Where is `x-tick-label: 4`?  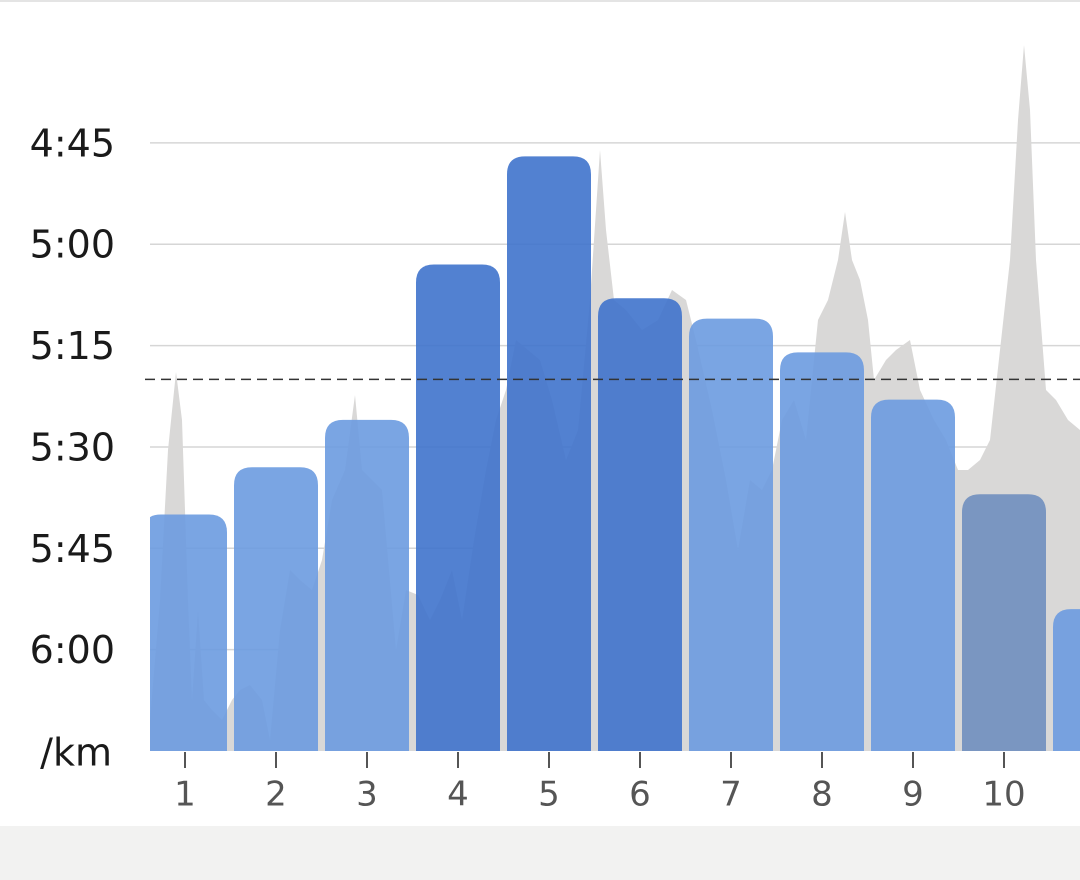
x-tick-label: 4 is located at coordinates (458, 795).